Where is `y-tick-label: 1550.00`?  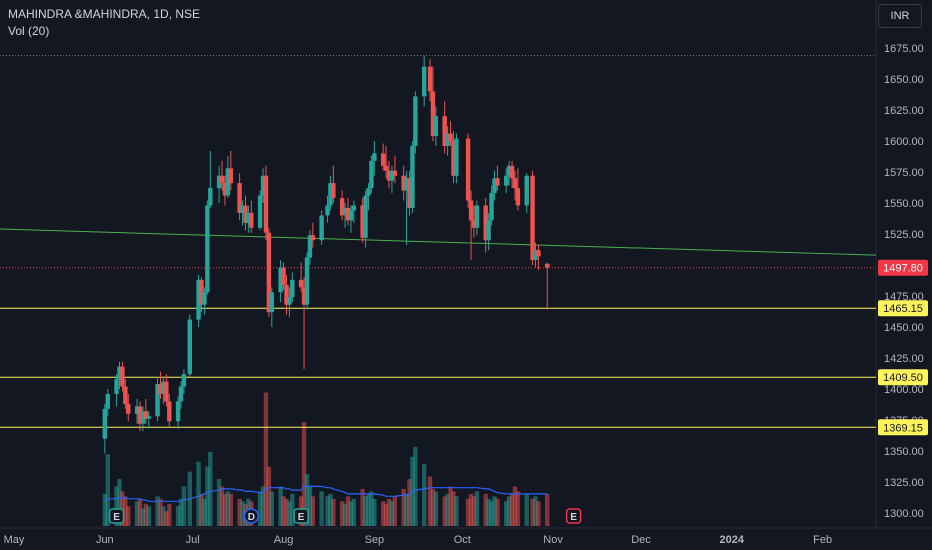
y-tick-label: 1550.00 is located at coordinates (904, 204).